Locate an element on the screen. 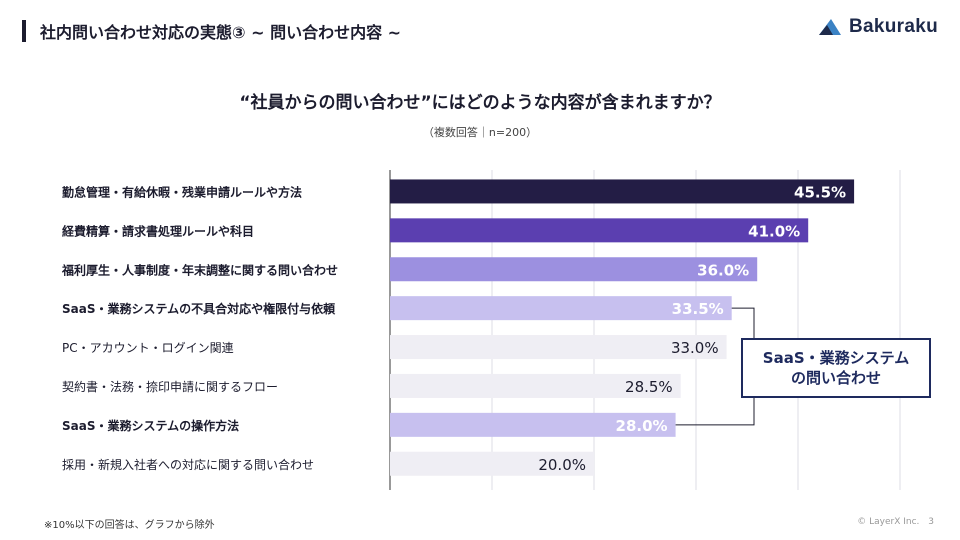  copyright-text: © LayerX Inc. is located at coordinates (888, 522).